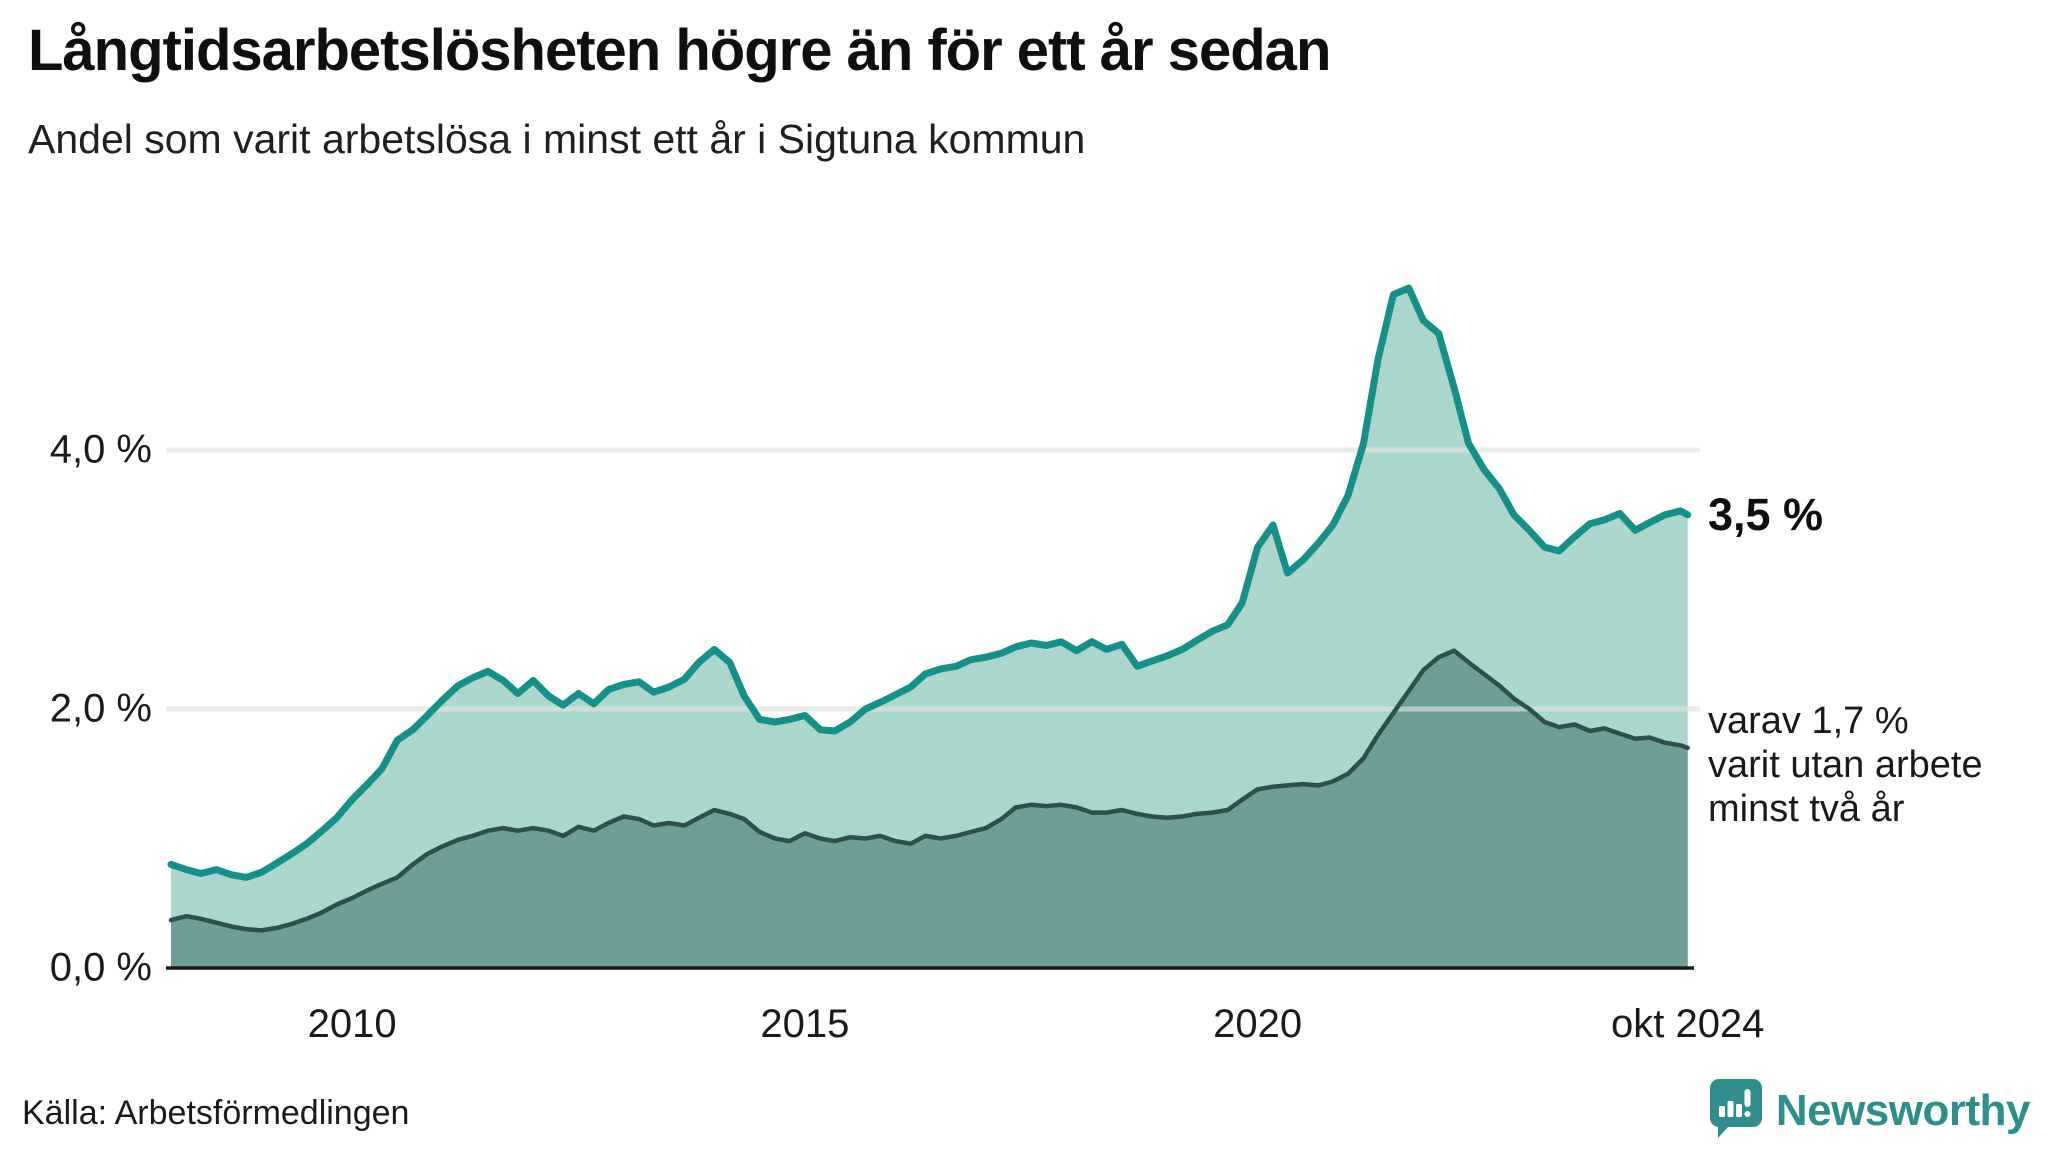  I want to click on x-tick-label-okt-2024: okt 2024, so click(1687, 1024).